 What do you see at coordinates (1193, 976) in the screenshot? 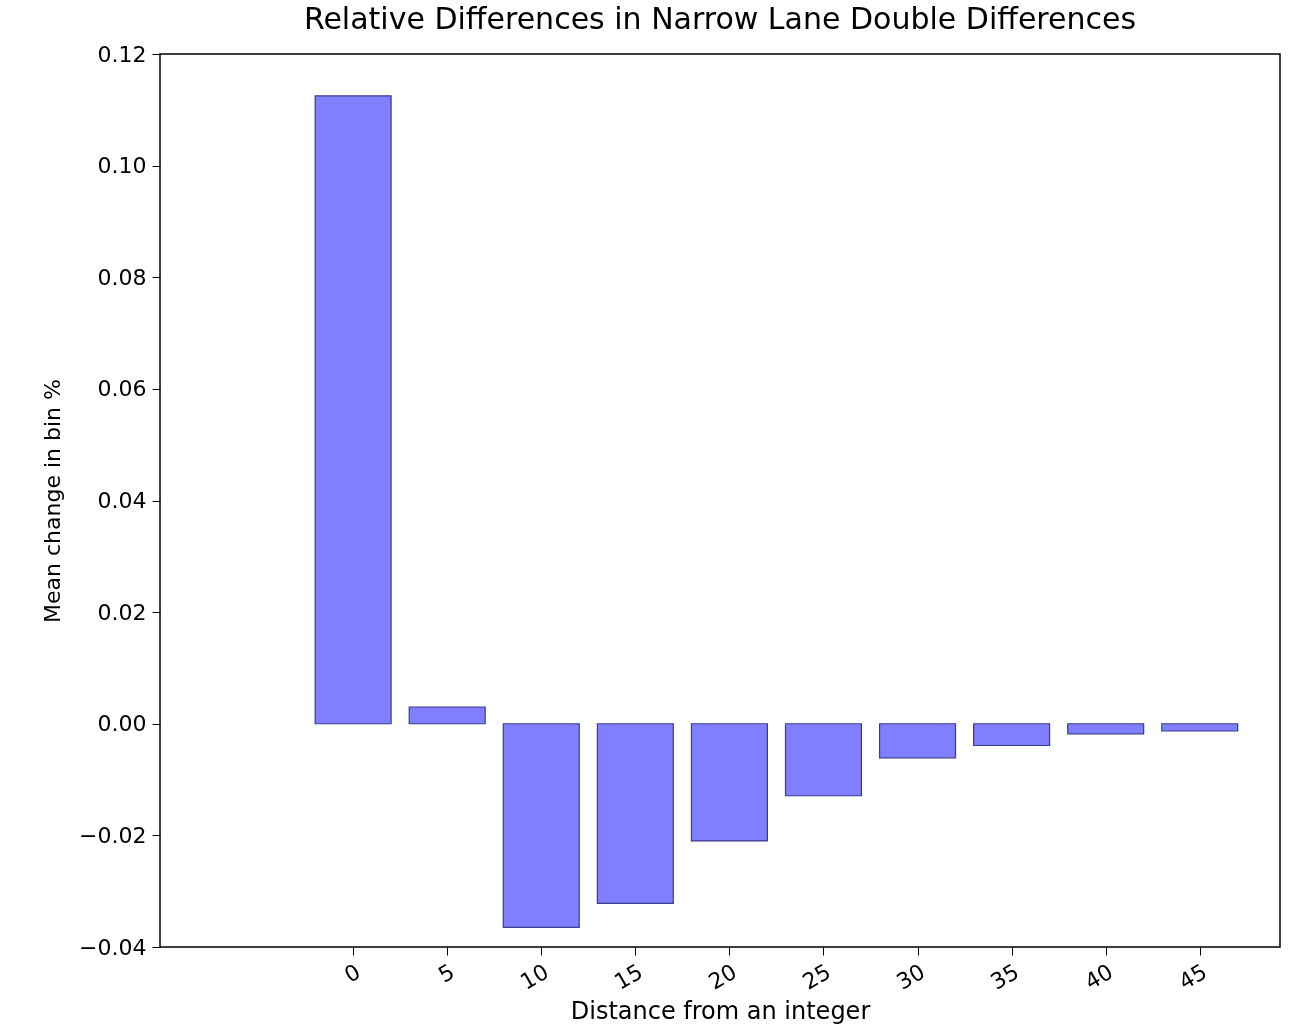
I see `x-tick-label: 45` at bounding box center [1193, 976].